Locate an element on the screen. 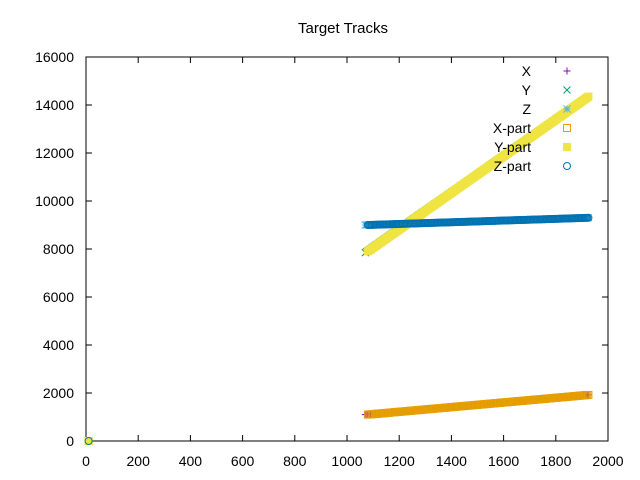 Image resolution: width=640 pixels, height=480 pixels. x-tick-label: 1000 is located at coordinates (346, 461).